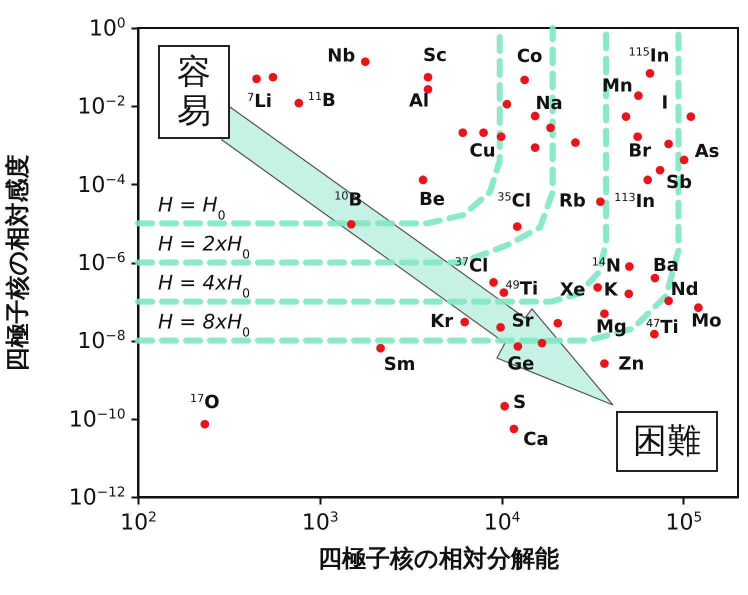  Describe the element at coordinates (664, 103) in the screenshot. I see `annotation: I` at that location.